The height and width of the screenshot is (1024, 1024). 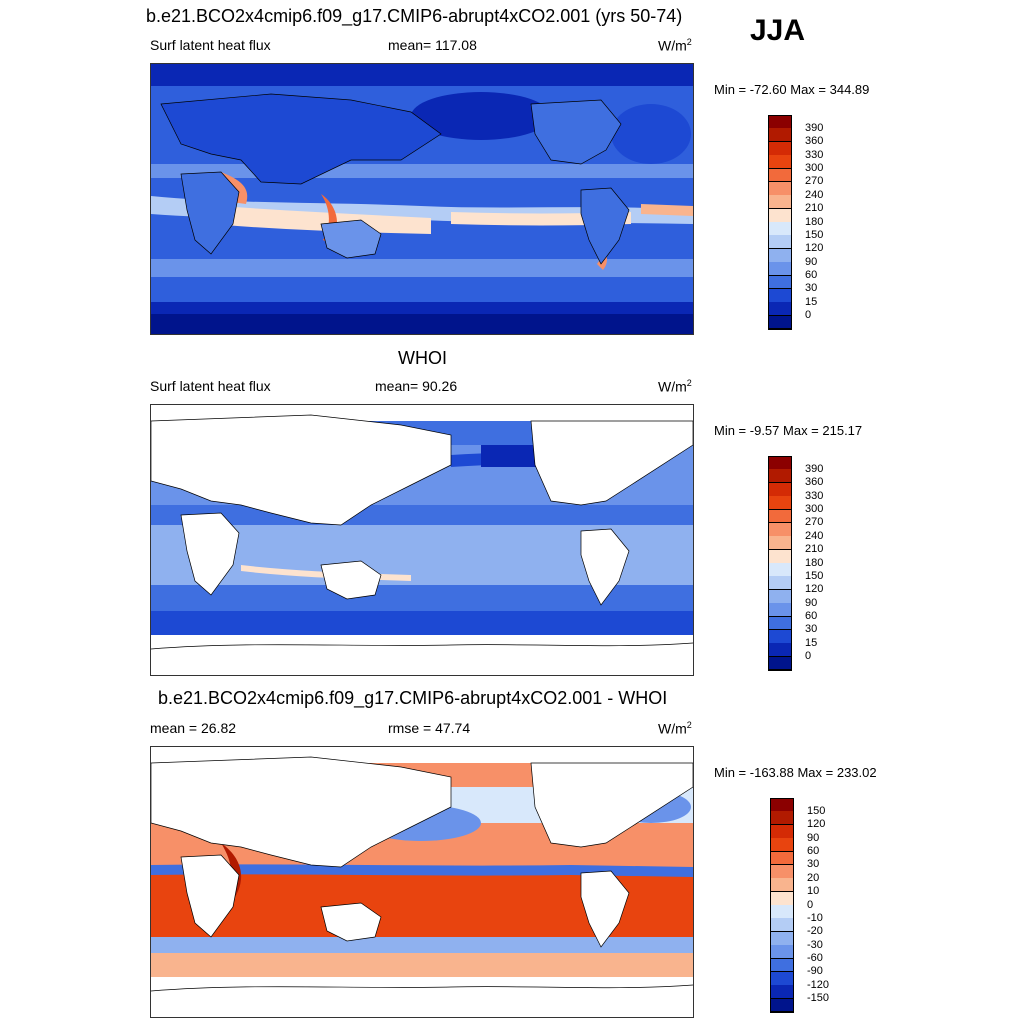 What do you see at coordinates (675, 45) in the screenshot?
I see `panel1-units: W/m2` at bounding box center [675, 45].